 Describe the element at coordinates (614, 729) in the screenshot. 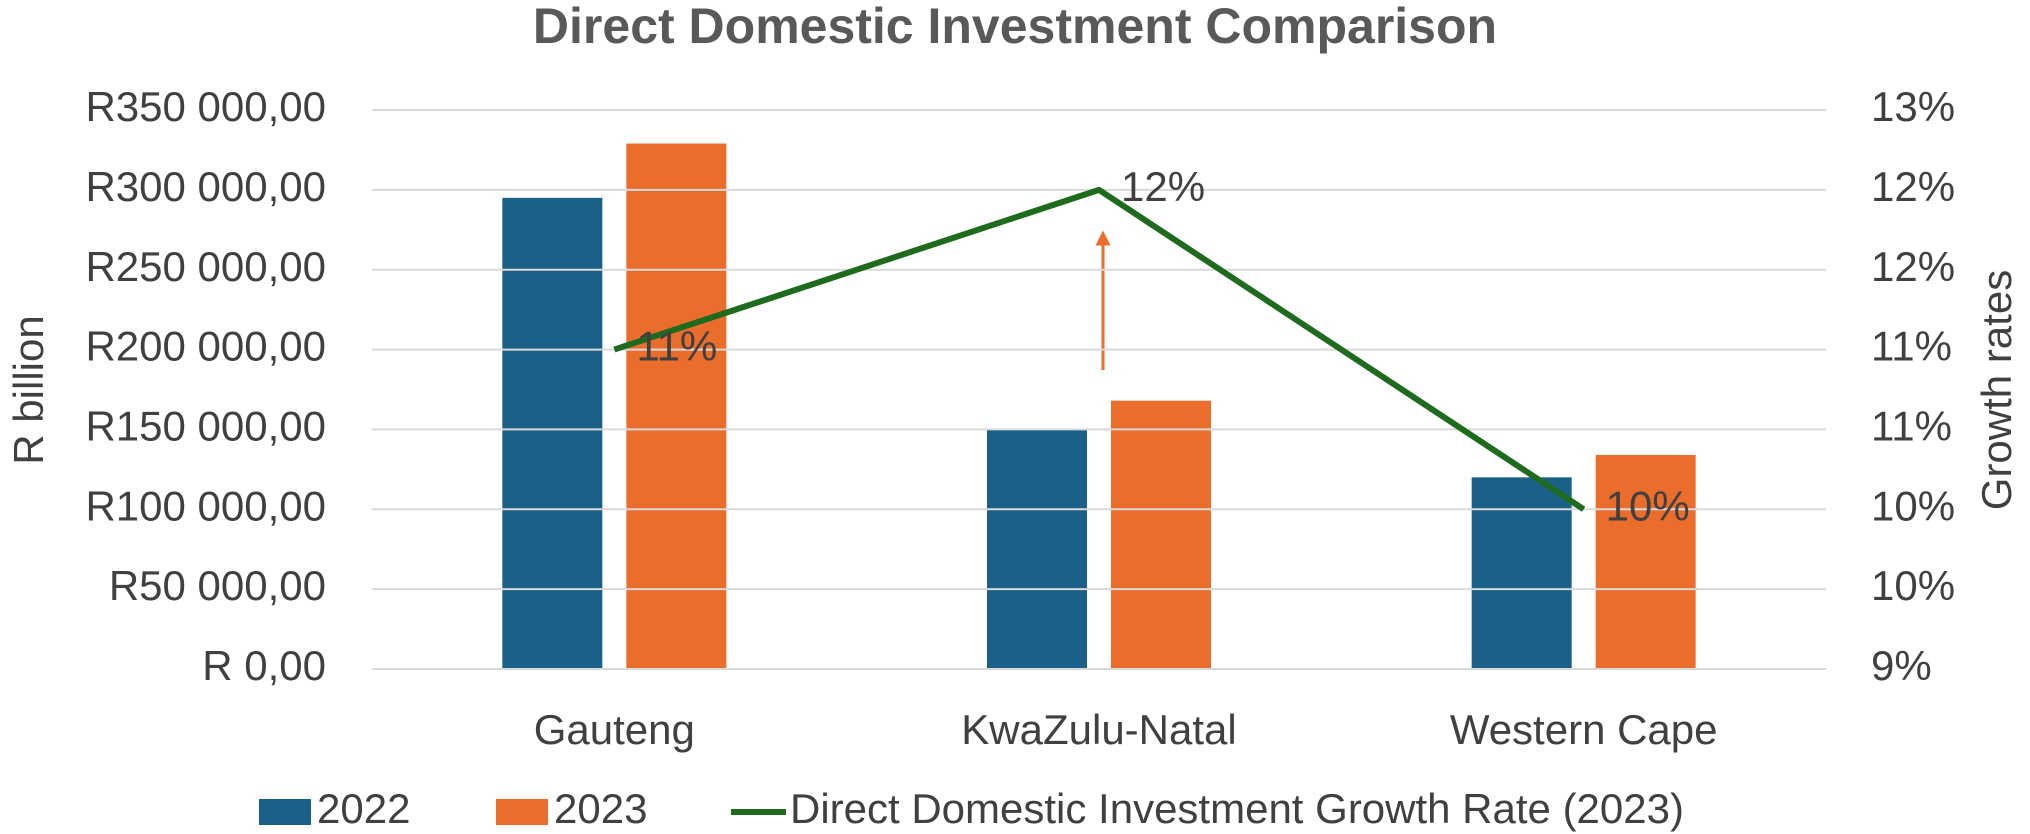

I see `x-tick-label: Gauteng` at that location.